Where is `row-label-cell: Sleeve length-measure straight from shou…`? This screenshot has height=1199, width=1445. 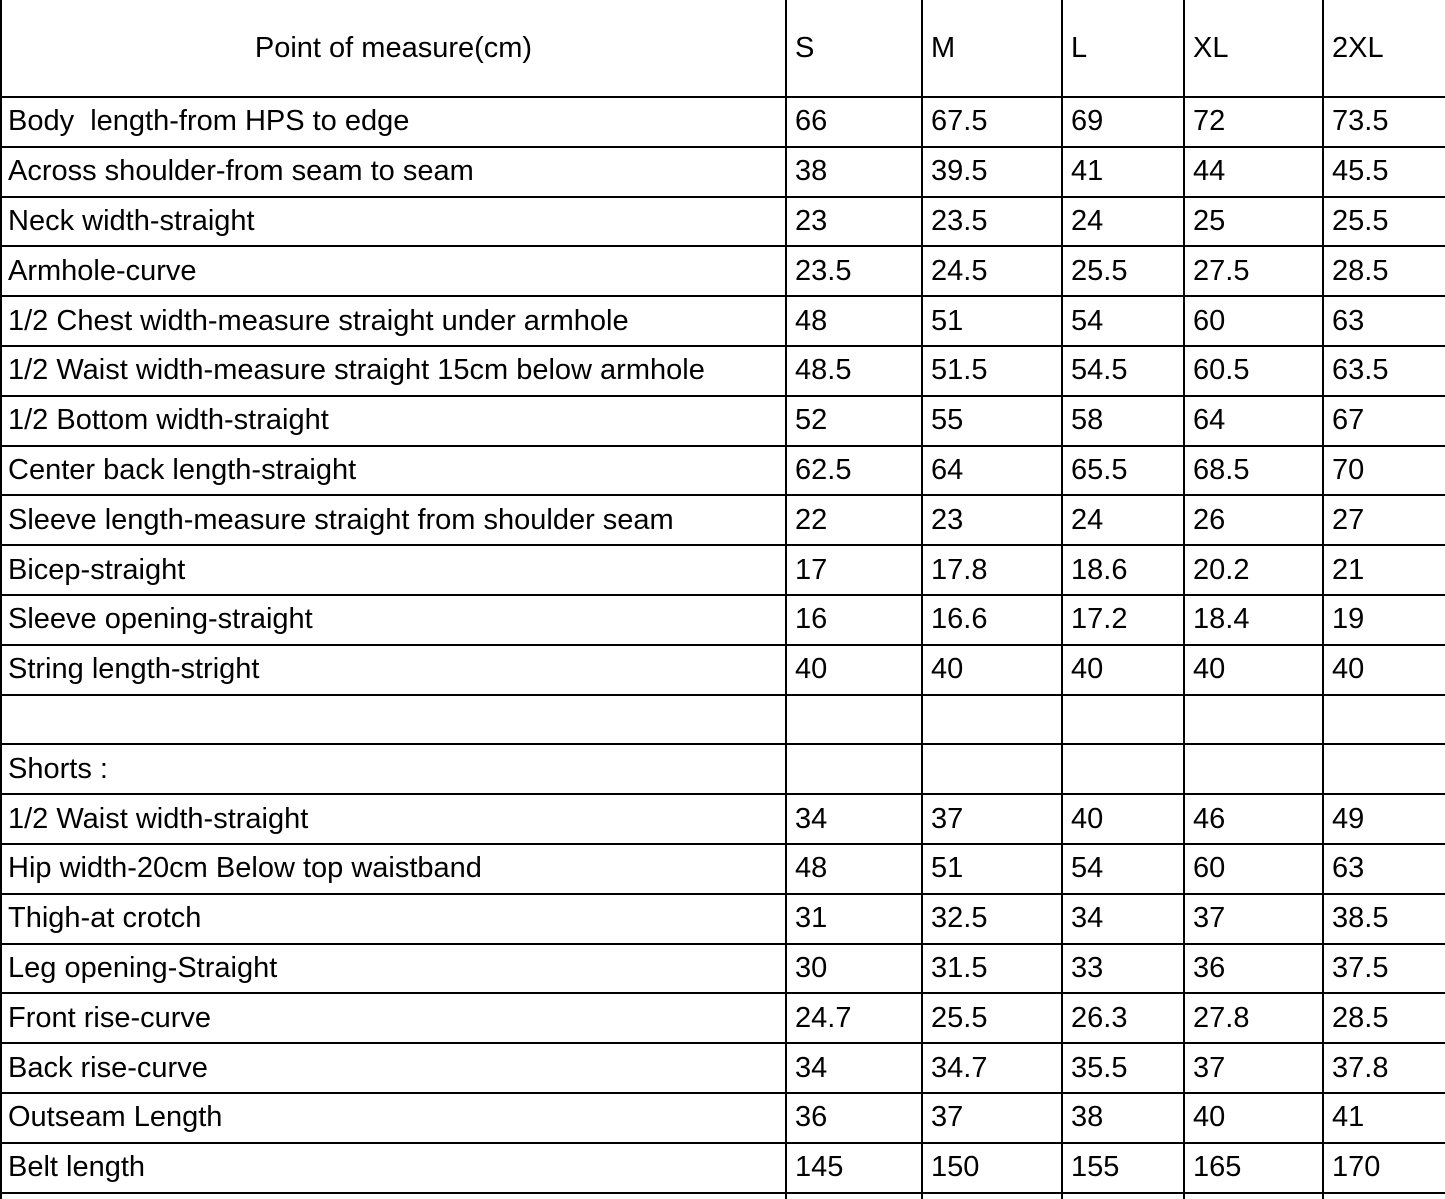 row-label-cell: Sleeve length-measure straight from shou… is located at coordinates (393, 520).